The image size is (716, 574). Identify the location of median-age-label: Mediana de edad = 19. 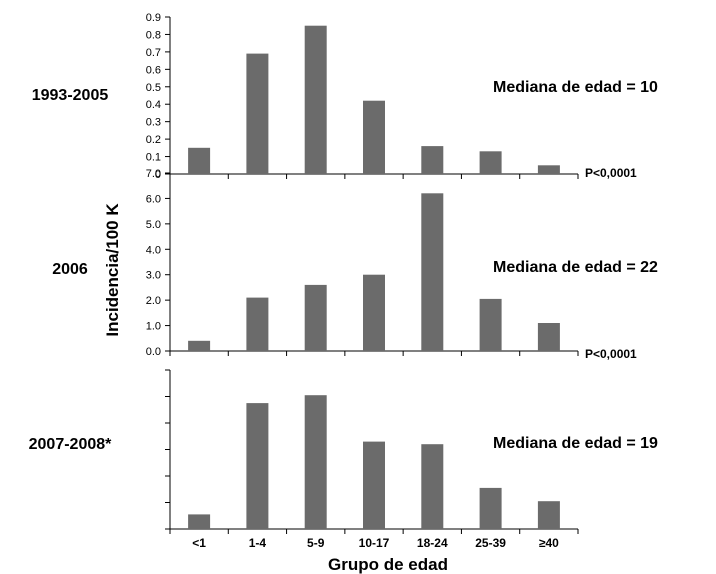
(575, 443).